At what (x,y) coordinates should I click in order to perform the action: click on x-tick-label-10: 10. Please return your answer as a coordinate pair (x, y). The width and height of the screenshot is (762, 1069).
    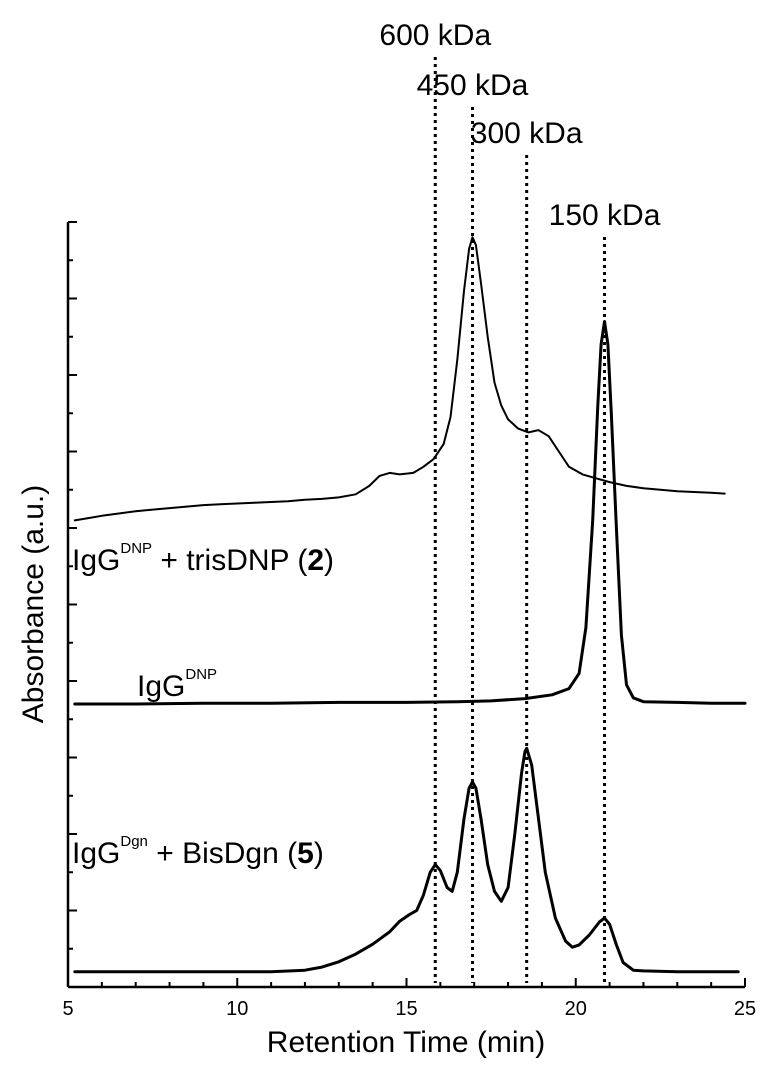
    Looking at the image, I should click on (237, 1009).